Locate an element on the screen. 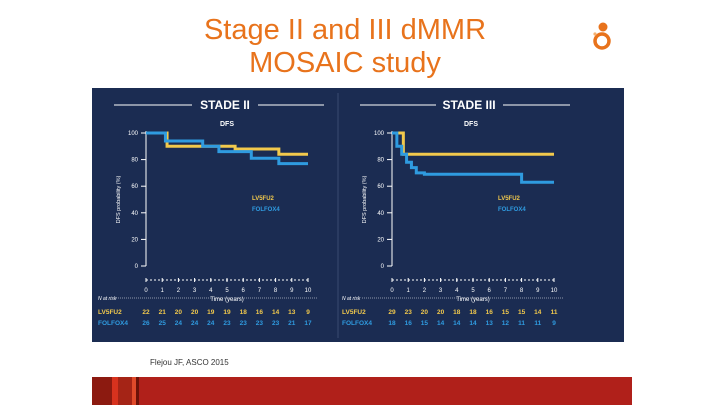 The height and width of the screenshot is (405, 720). chart2-series-lv5fu2-line is located at coordinates (473, 143).